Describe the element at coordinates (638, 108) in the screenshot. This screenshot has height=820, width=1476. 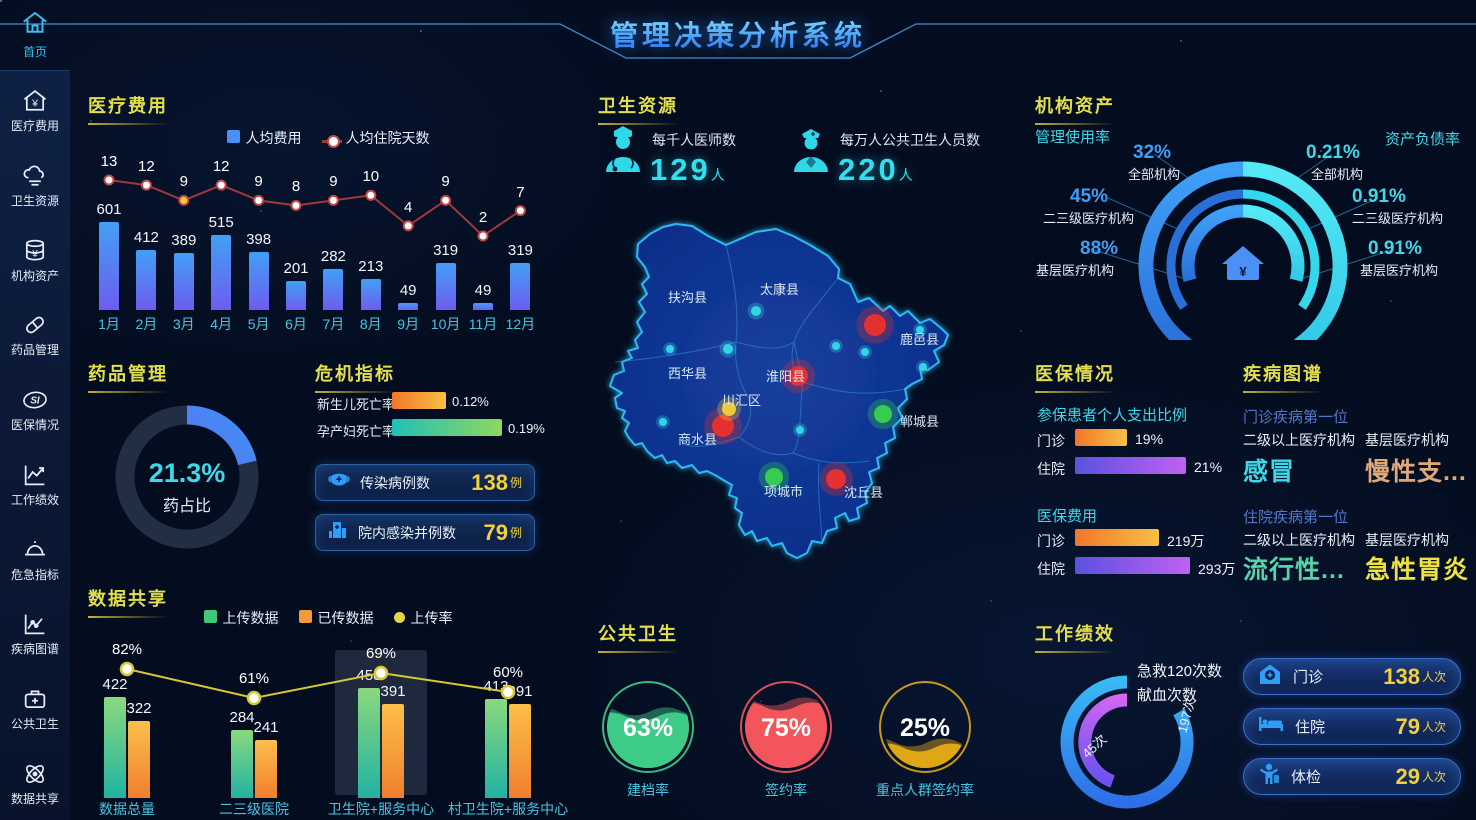
I see `panel-title-health-resource: 卫生资源` at that location.